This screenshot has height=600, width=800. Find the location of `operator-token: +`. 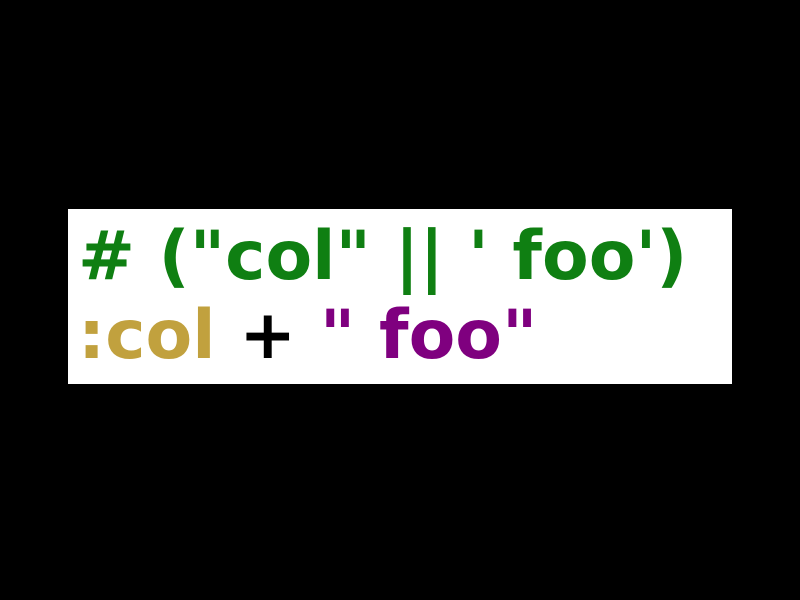

operator-token: + is located at coordinates (268, 335).